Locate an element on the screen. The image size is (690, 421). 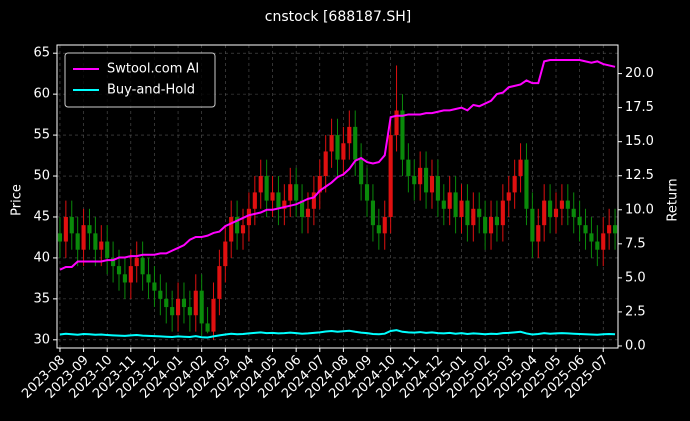
legend-box is located at coordinates (140, 80).